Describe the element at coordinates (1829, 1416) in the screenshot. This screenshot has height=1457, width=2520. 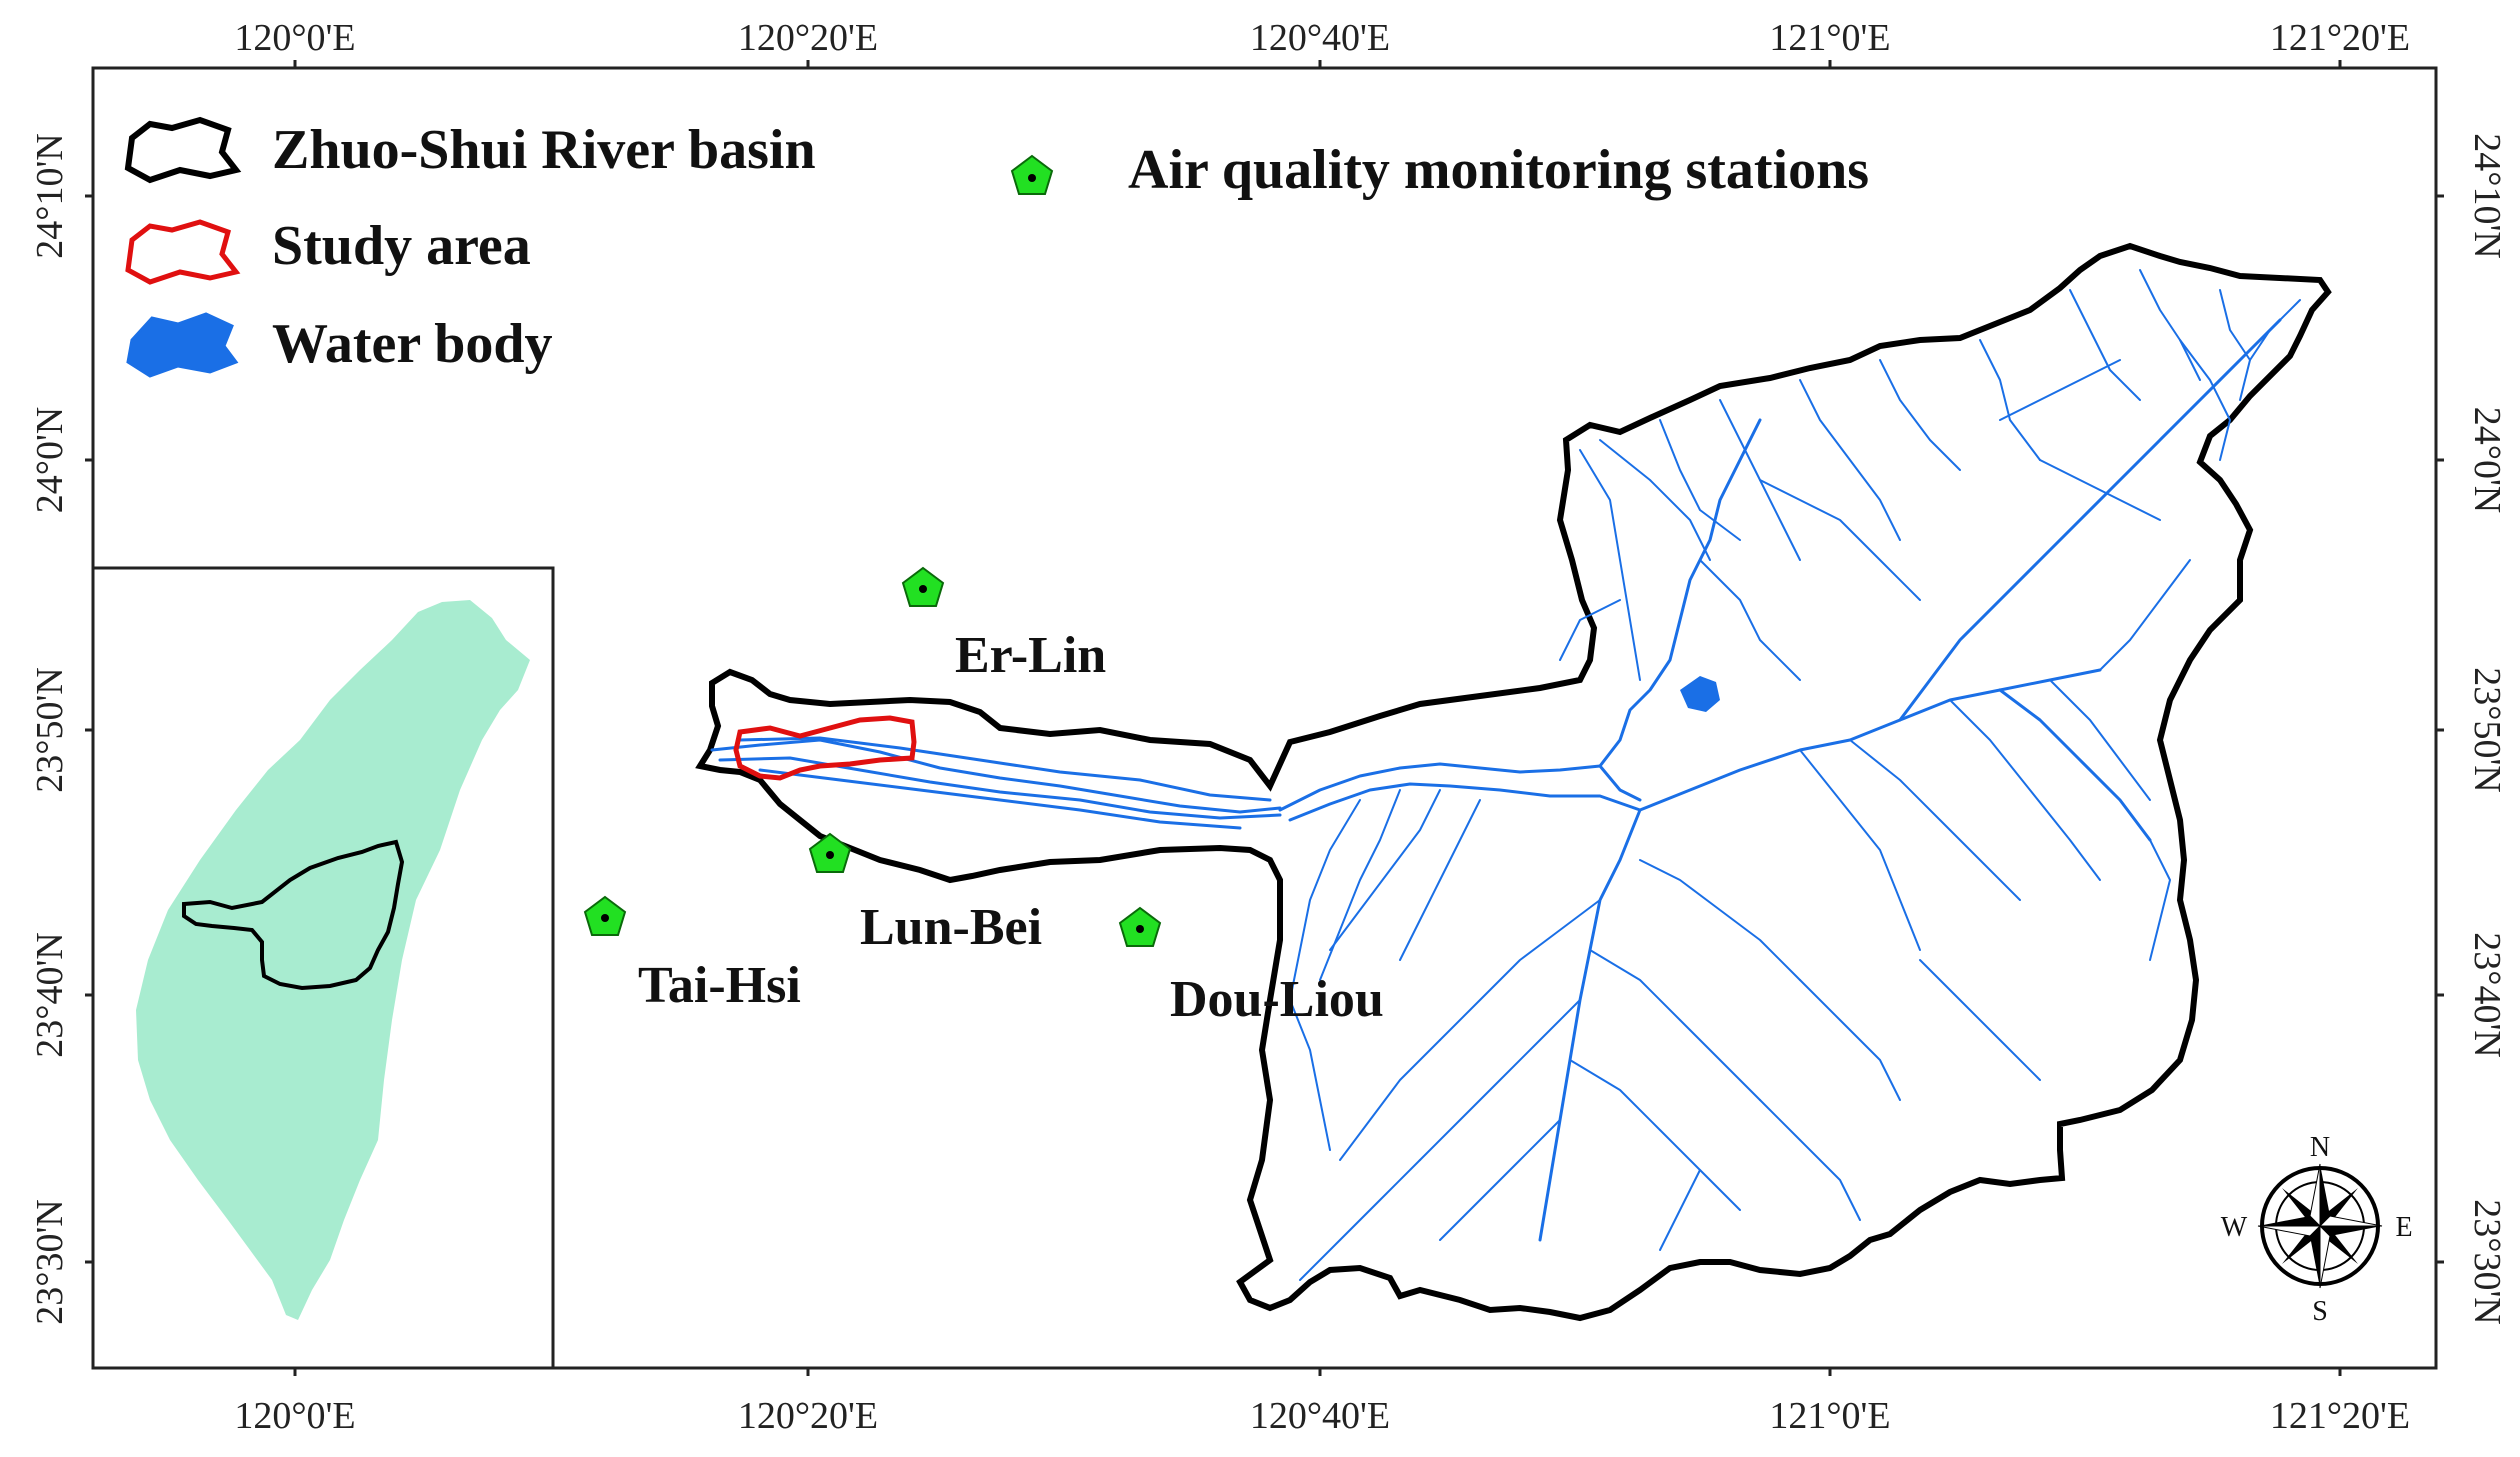
I see `bottom-tick-label: 121°0'E` at that location.